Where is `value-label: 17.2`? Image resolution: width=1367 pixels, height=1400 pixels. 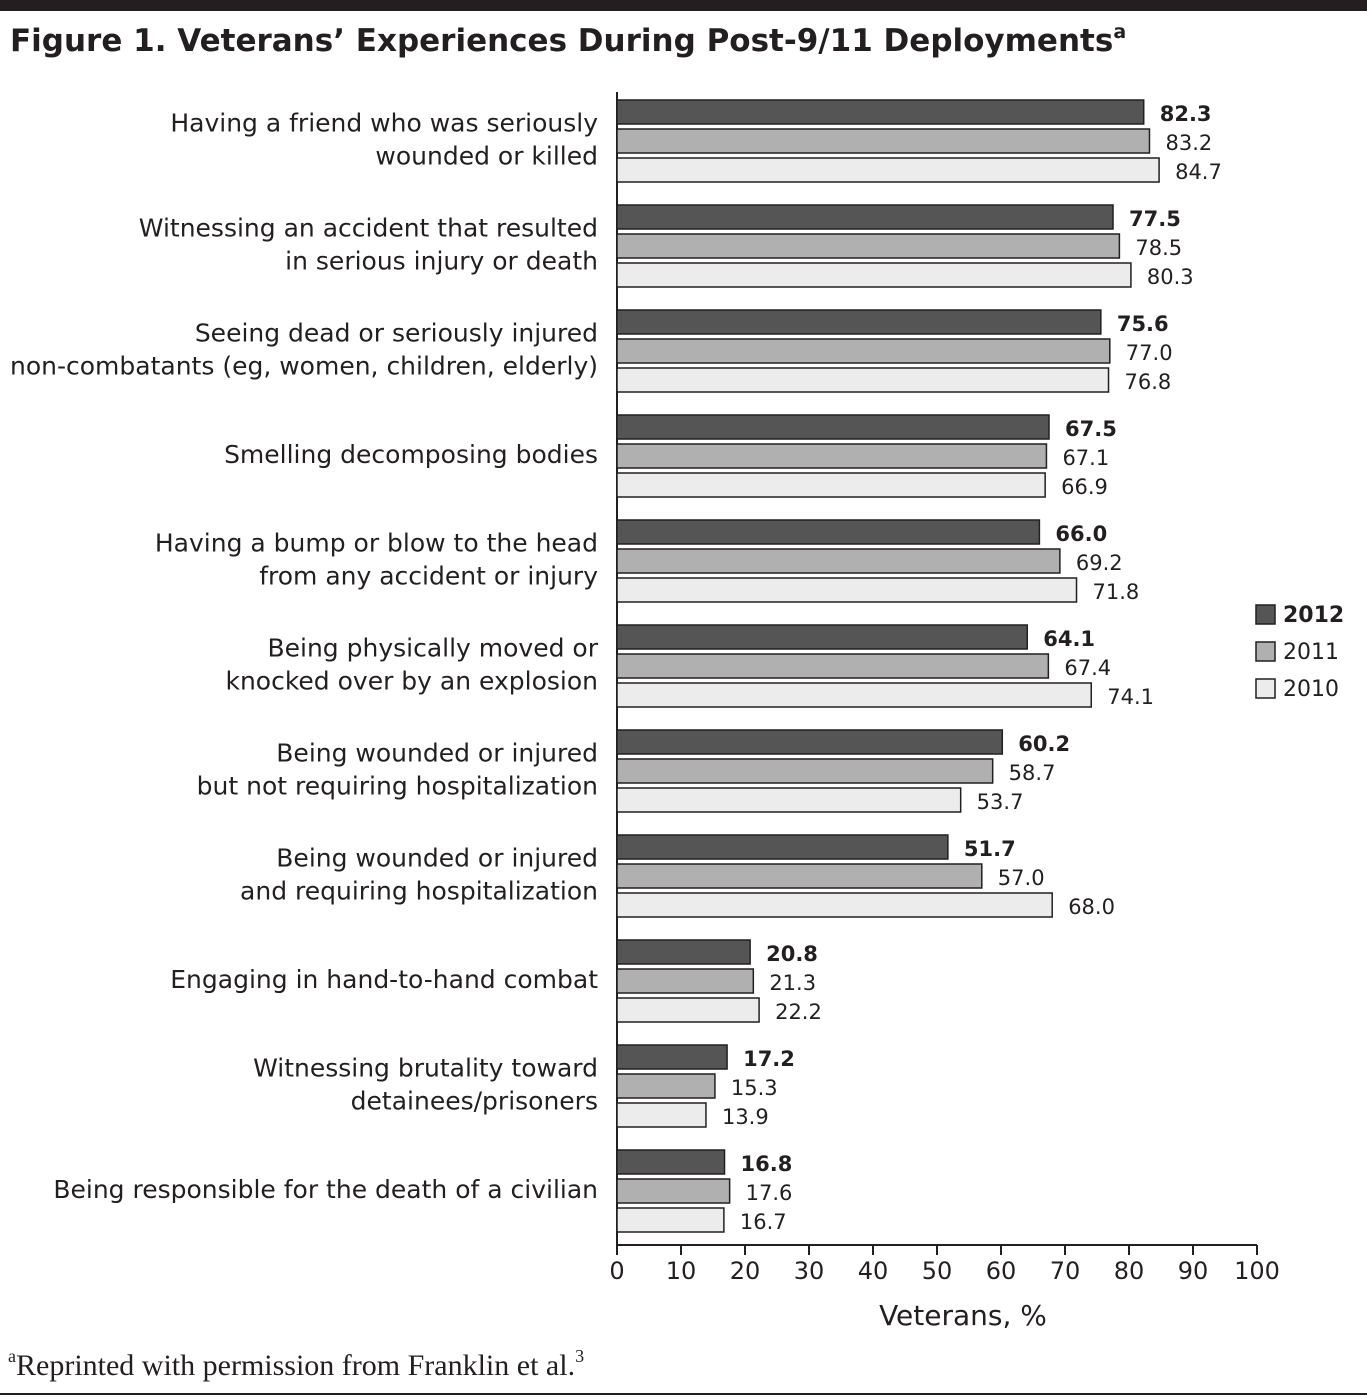
value-label: 17.2 is located at coordinates (769, 1059).